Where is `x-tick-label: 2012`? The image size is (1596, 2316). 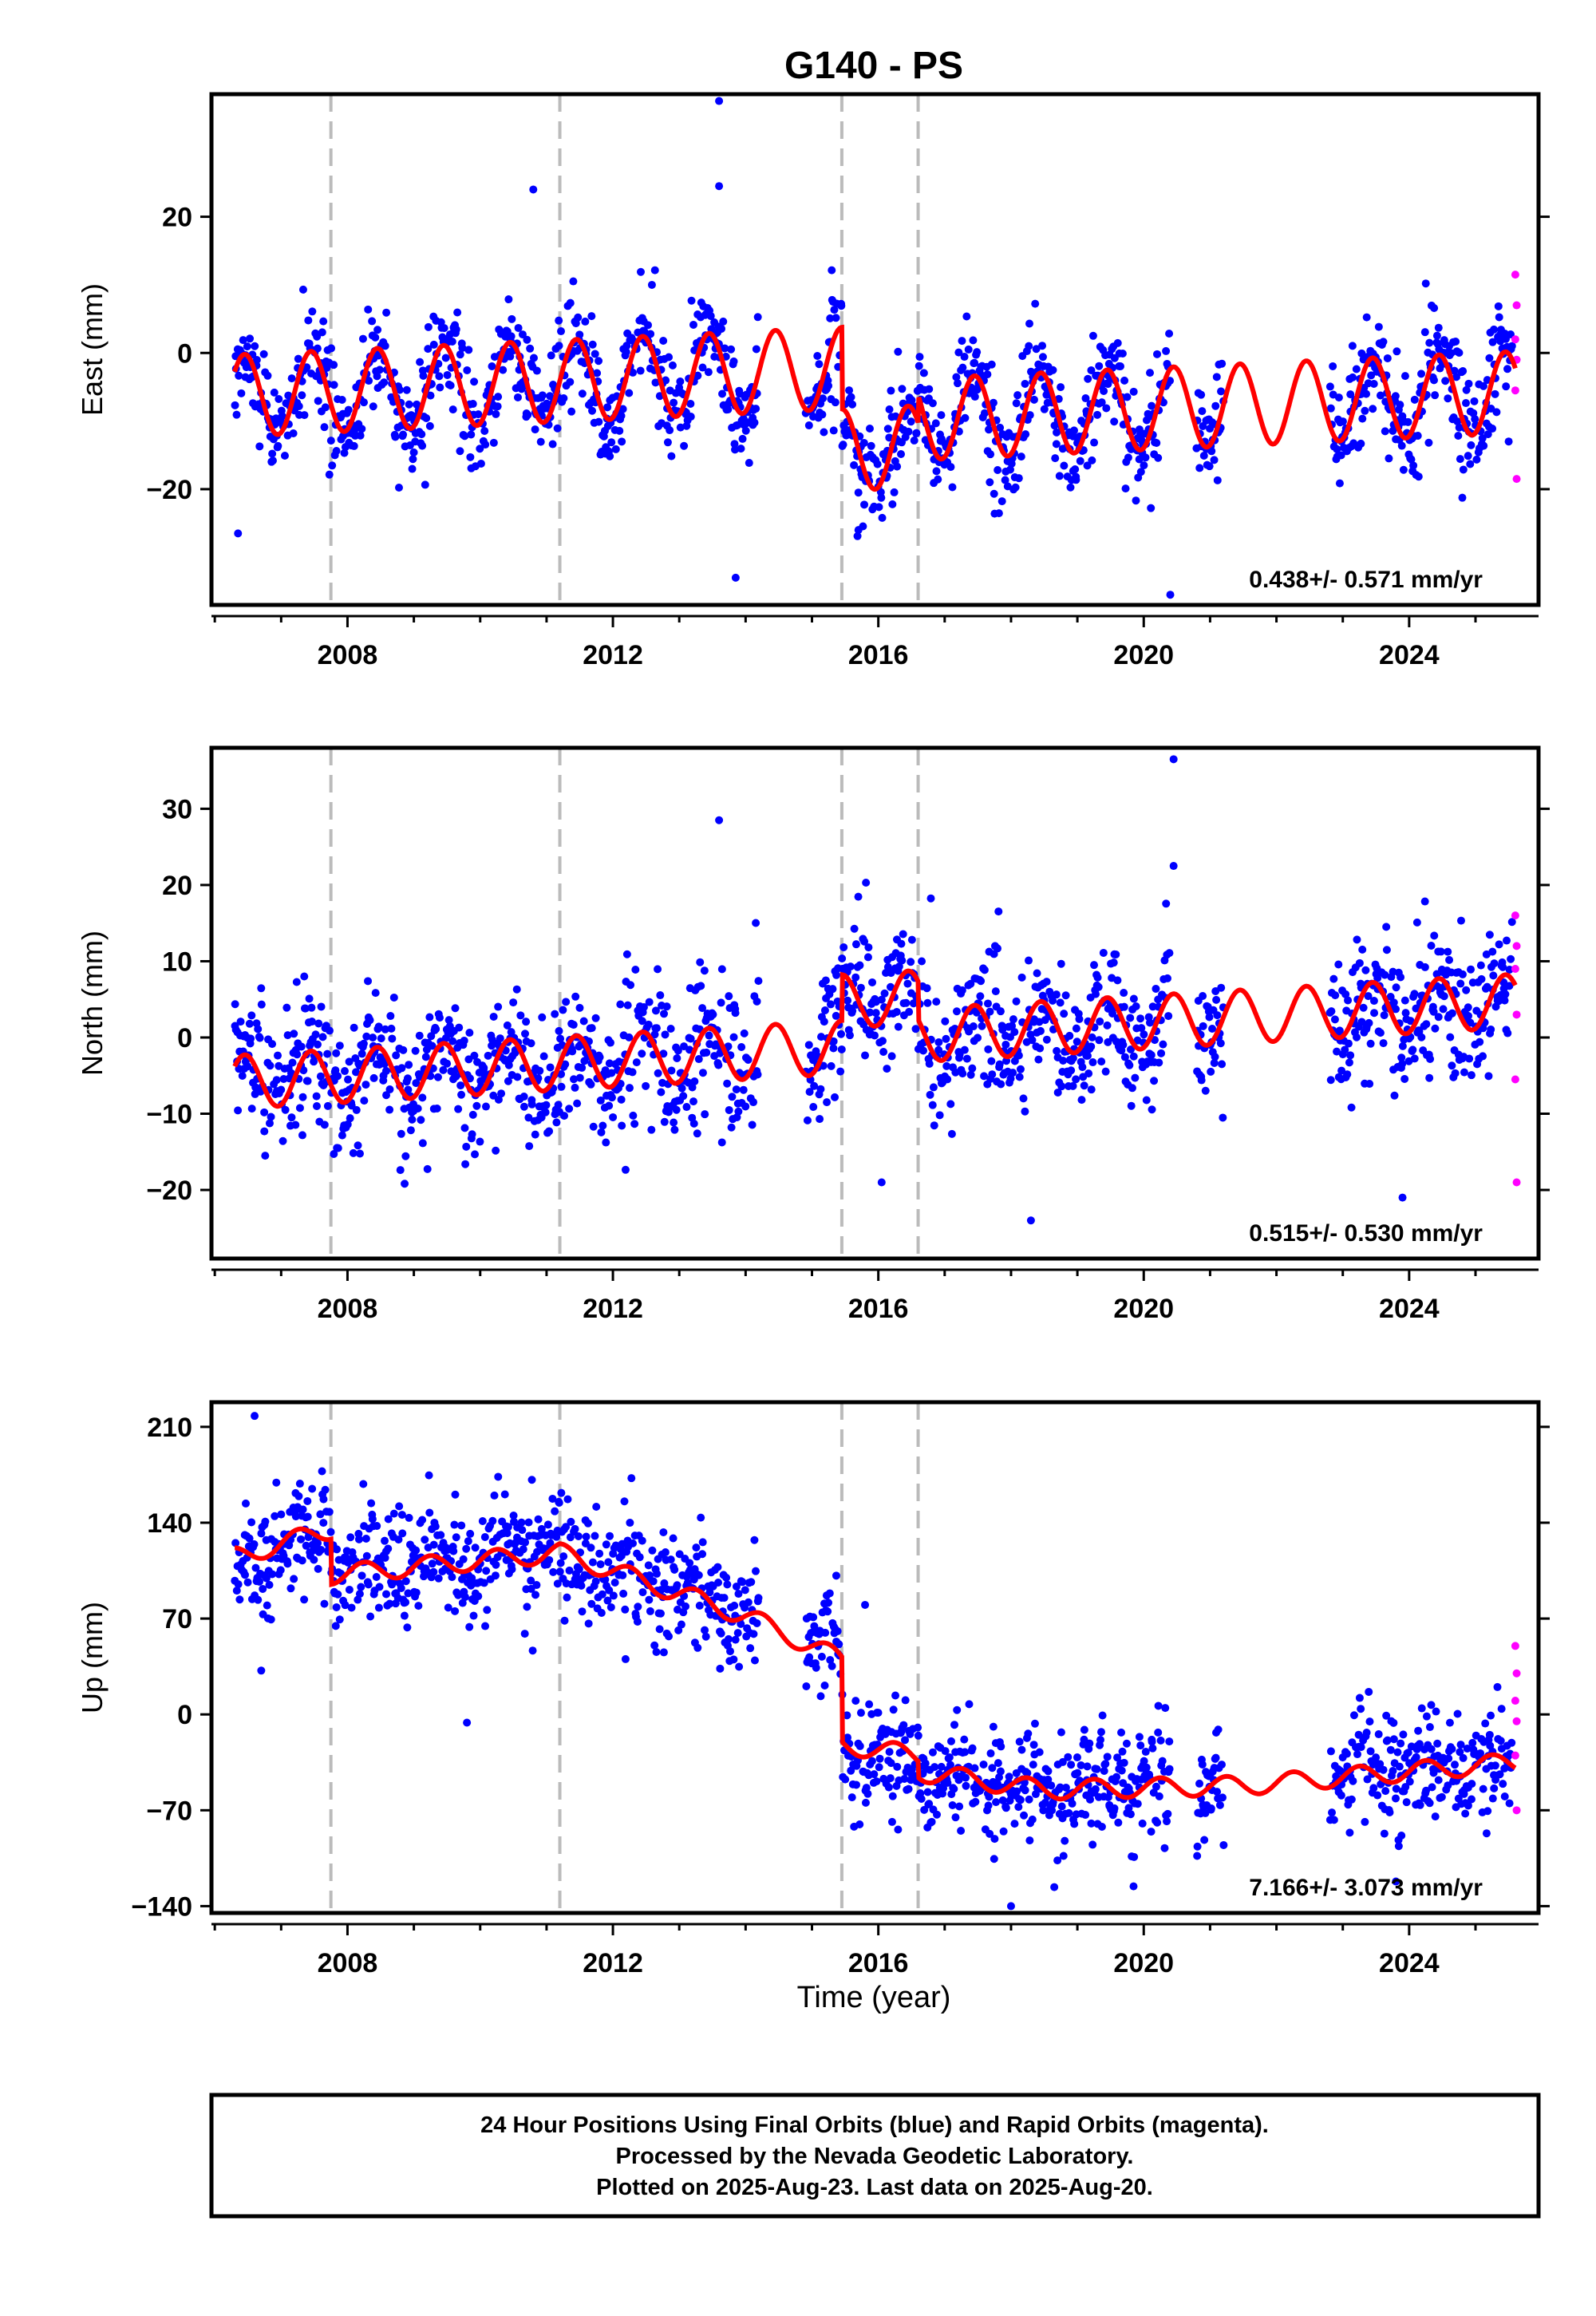
x-tick-label: 2012 is located at coordinates (613, 655).